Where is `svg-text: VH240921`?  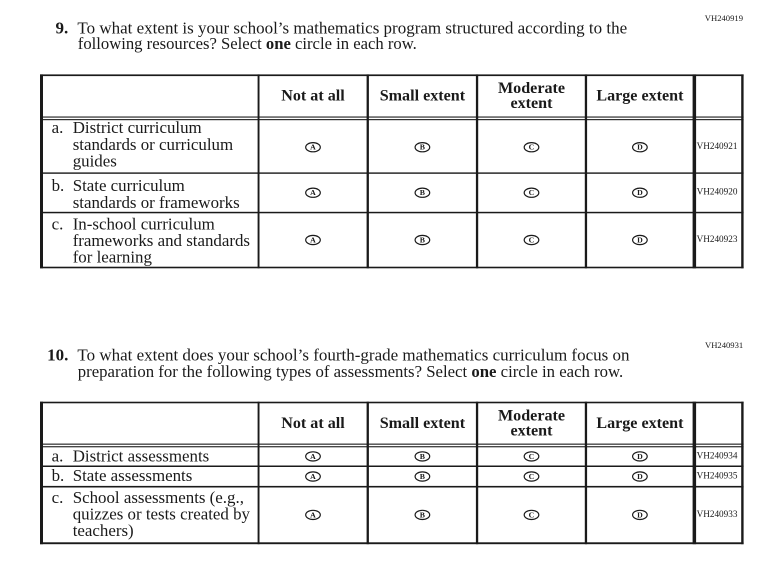 svg-text: VH240921 is located at coordinates (717, 146).